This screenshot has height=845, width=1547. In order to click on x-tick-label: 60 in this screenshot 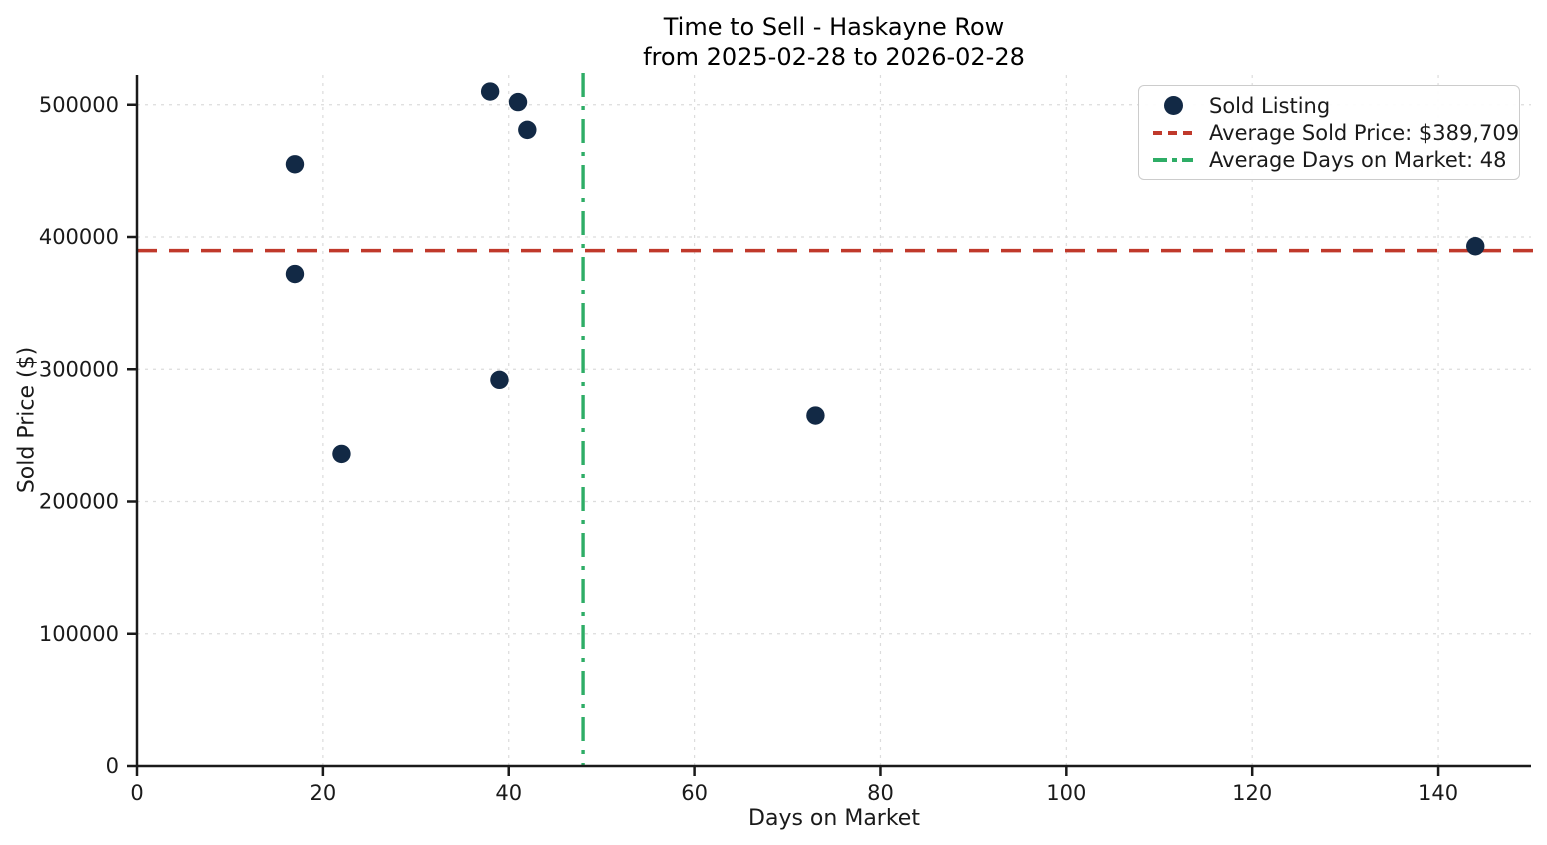, I will do `click(694, 793)`.